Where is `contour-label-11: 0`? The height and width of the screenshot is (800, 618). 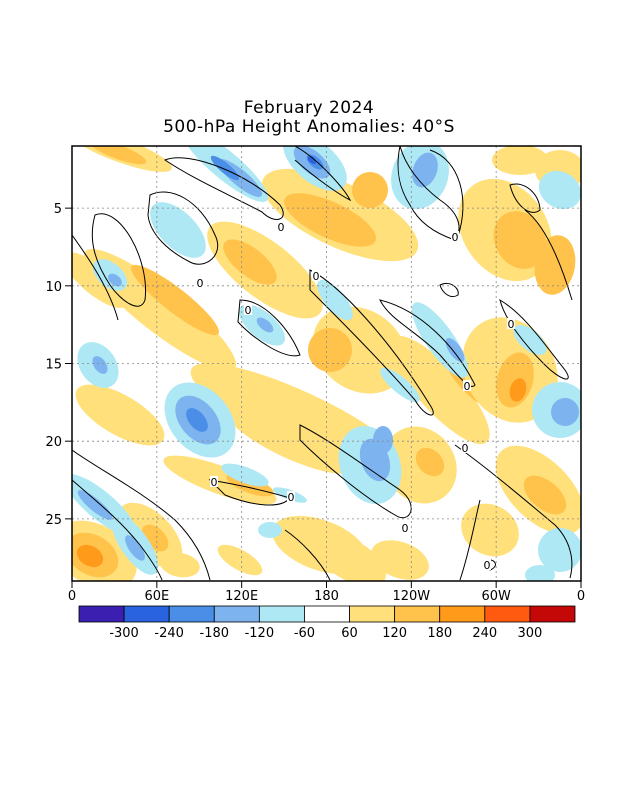
contour-label-11: 0 is located at coordinates (487, 565).